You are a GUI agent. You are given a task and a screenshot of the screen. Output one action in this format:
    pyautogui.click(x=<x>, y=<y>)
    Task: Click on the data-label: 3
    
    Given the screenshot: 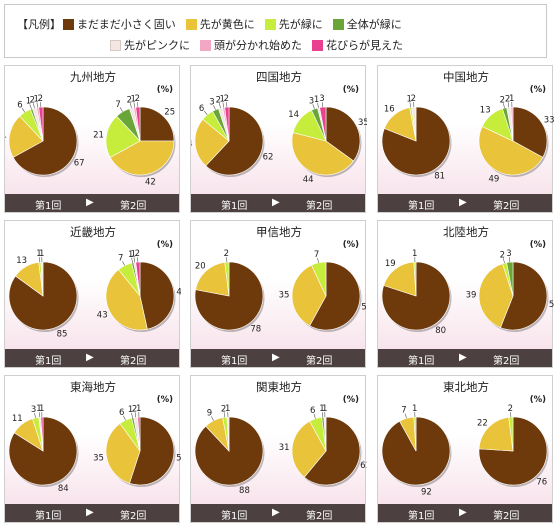 What is the action you would take?
    pyautogui.click(x=211, y=103)
    